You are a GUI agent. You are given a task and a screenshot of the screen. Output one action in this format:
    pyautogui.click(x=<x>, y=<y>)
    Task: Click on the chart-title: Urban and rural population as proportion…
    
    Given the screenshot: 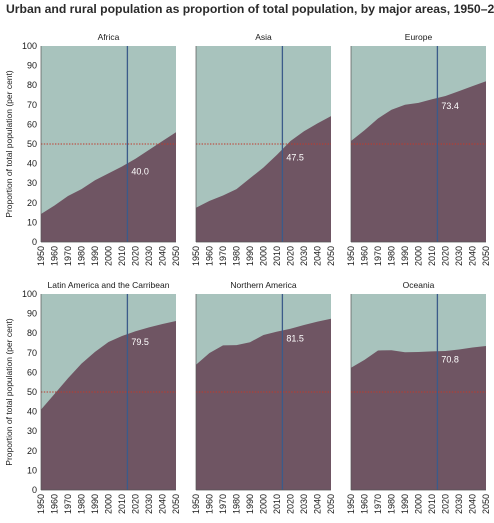 What is the action you would take?
    pyautogui.click(x=250, y=9)
    